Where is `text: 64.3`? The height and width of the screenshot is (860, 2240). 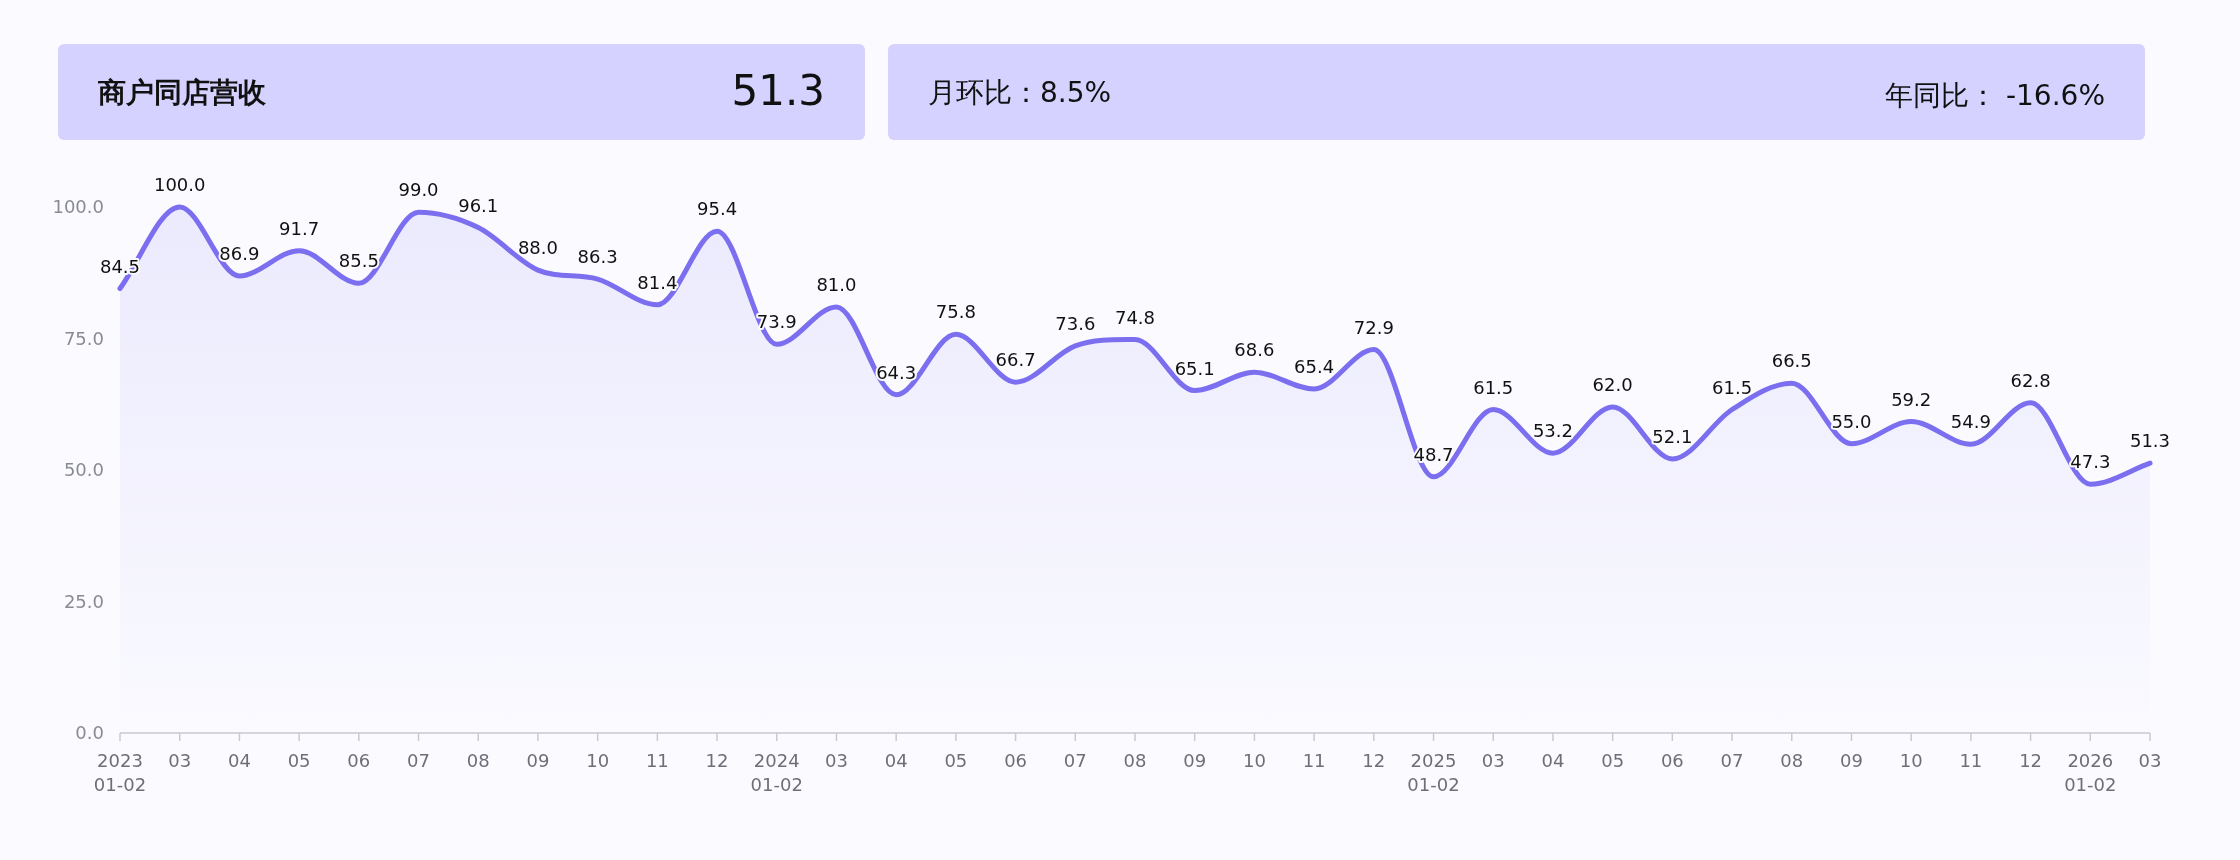
text: 64.3 is located at coordinates (896, 372).